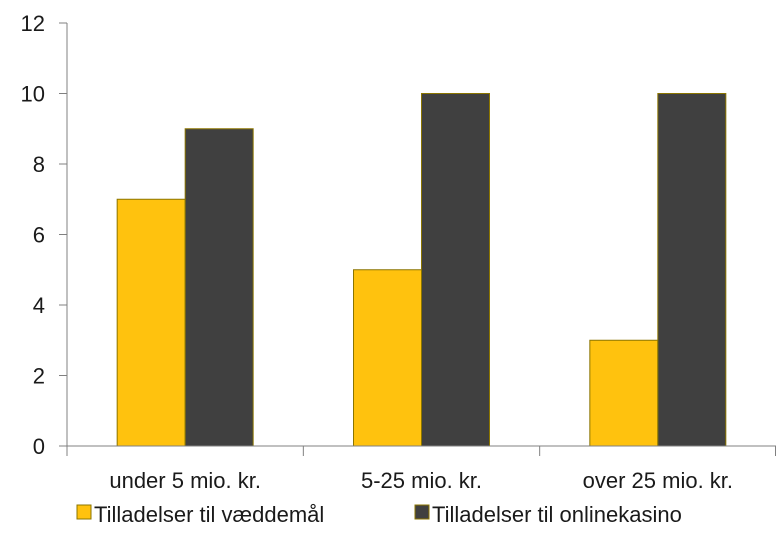 The width and height of the screenshot is (776, 542). Describe the element at coordinates (39, 446) in the screenshot. I see `y-tick-label: 0` at that location.